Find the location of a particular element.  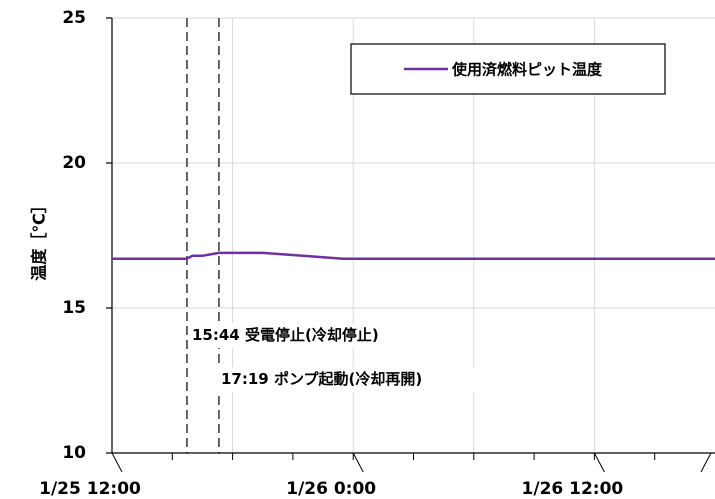

y-tick-label: 15 is located at coordinates (74, 308).